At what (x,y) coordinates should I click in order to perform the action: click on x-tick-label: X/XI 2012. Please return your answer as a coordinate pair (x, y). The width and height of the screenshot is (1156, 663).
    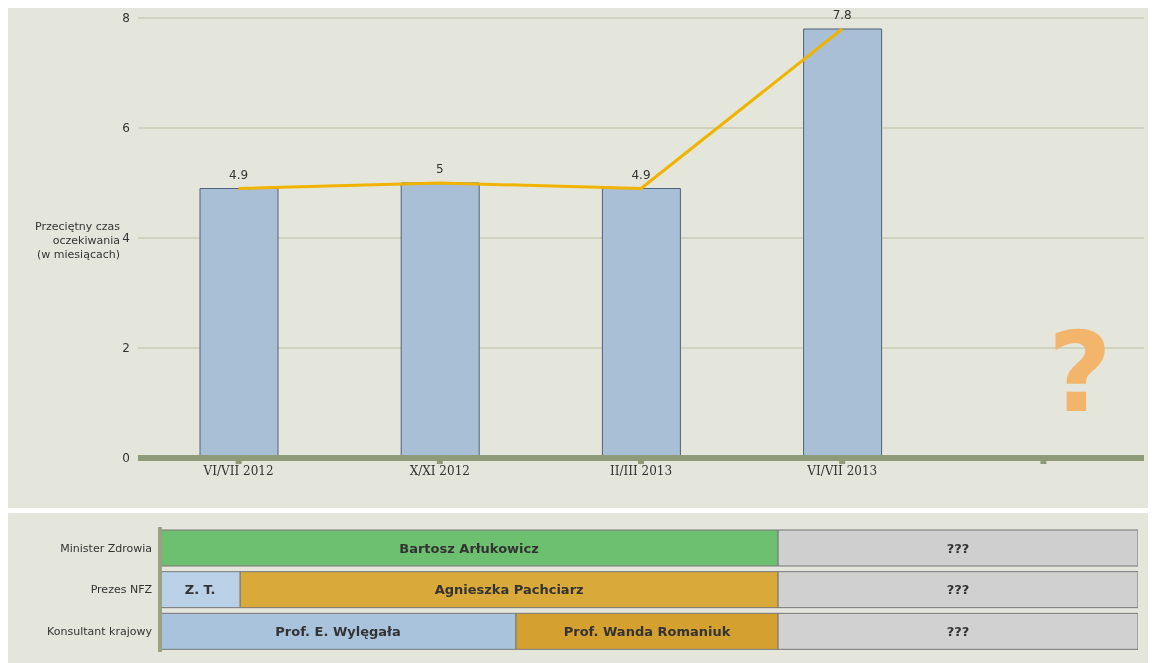
    Looking at the image, I should click on (439, 470).